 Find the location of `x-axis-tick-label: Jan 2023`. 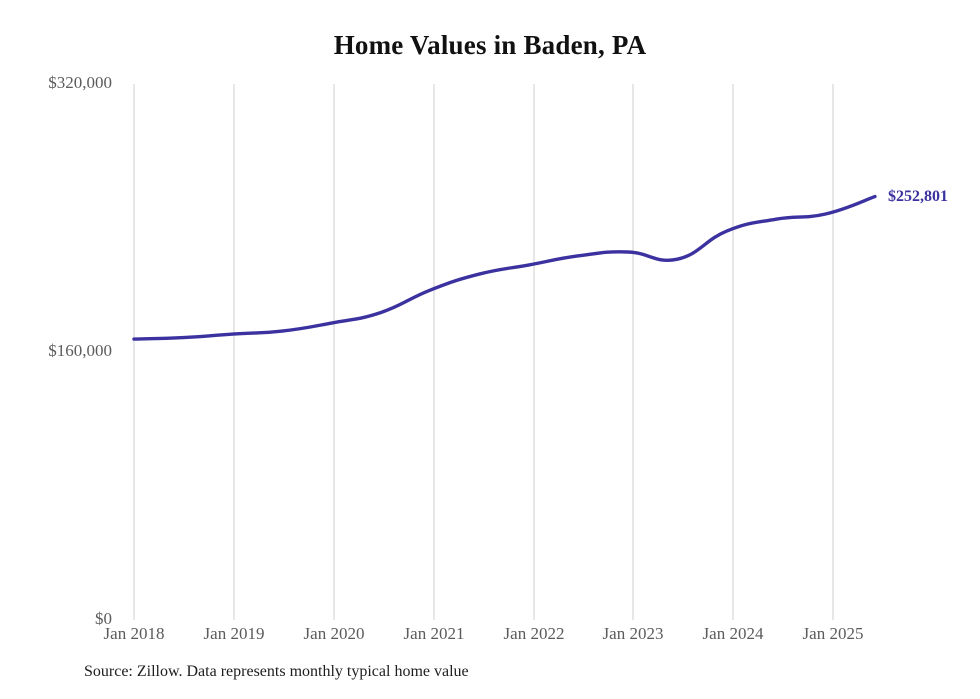

x-axis-tick-label: Jan 2023 is located at coordinates (633, 633).